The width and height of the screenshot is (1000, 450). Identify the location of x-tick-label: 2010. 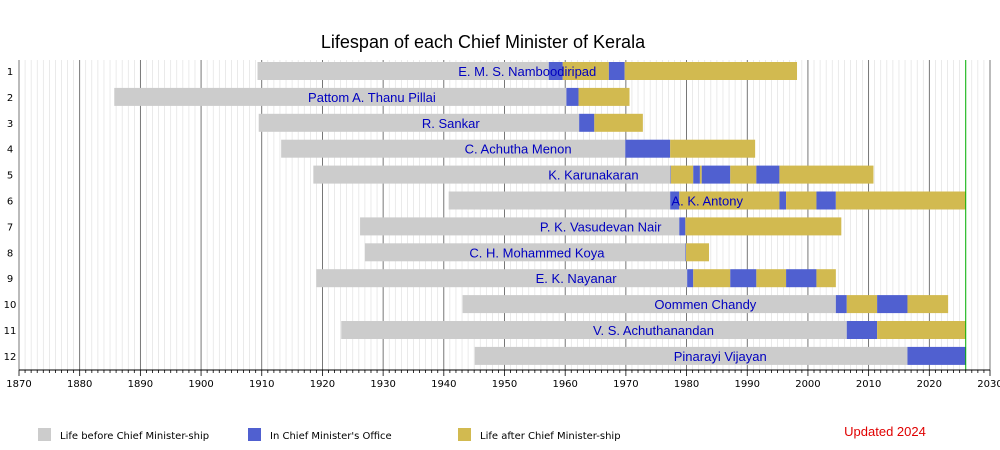
(868, 384).